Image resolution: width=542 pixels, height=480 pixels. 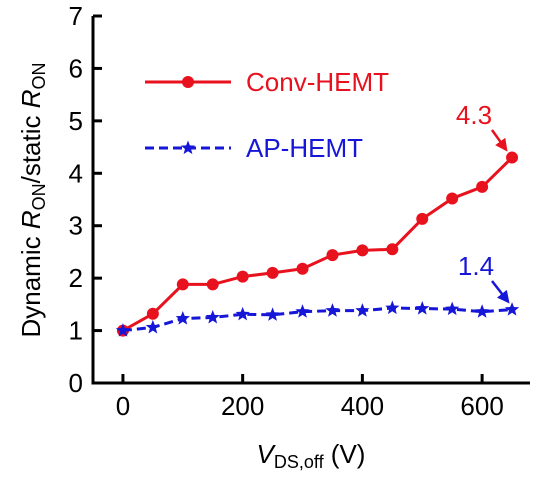 I want to click on x-axis-label: VDS,off (V), so click(x=311, y=455).